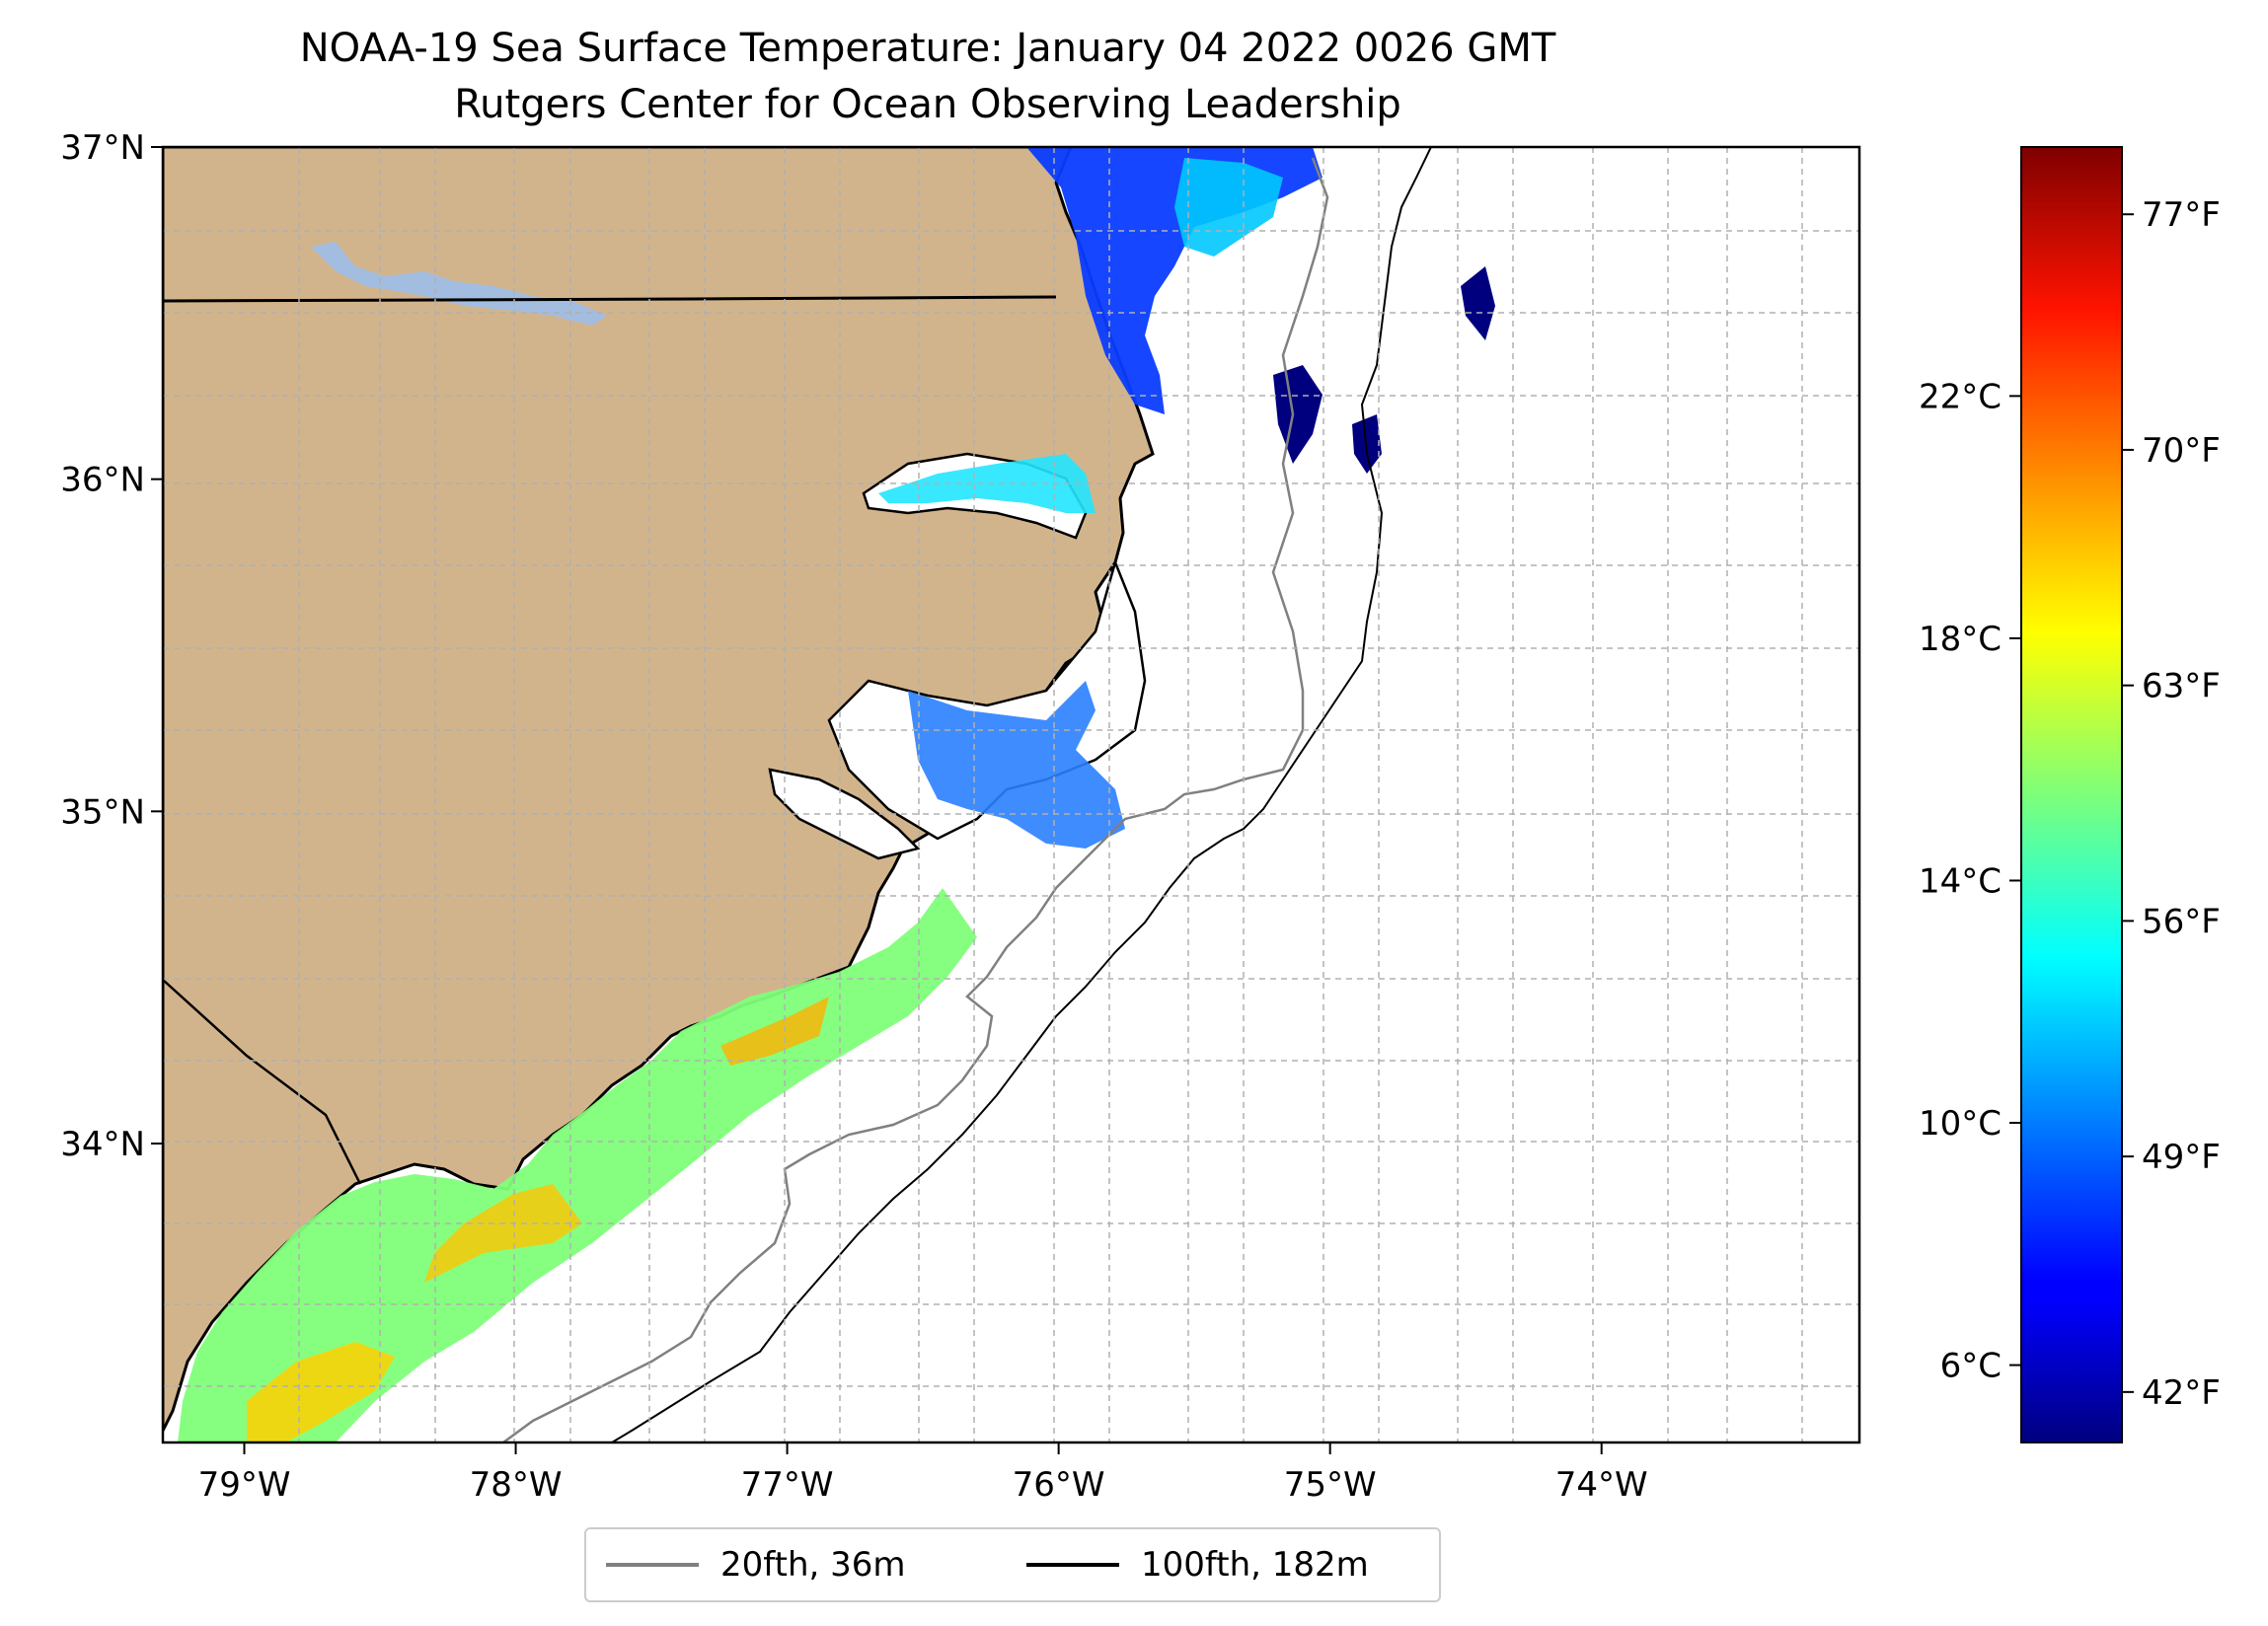  What do you see at coordinates (459, 284) in the screenshot?
I see `kerr-lake` at bounding box center [459, 284].